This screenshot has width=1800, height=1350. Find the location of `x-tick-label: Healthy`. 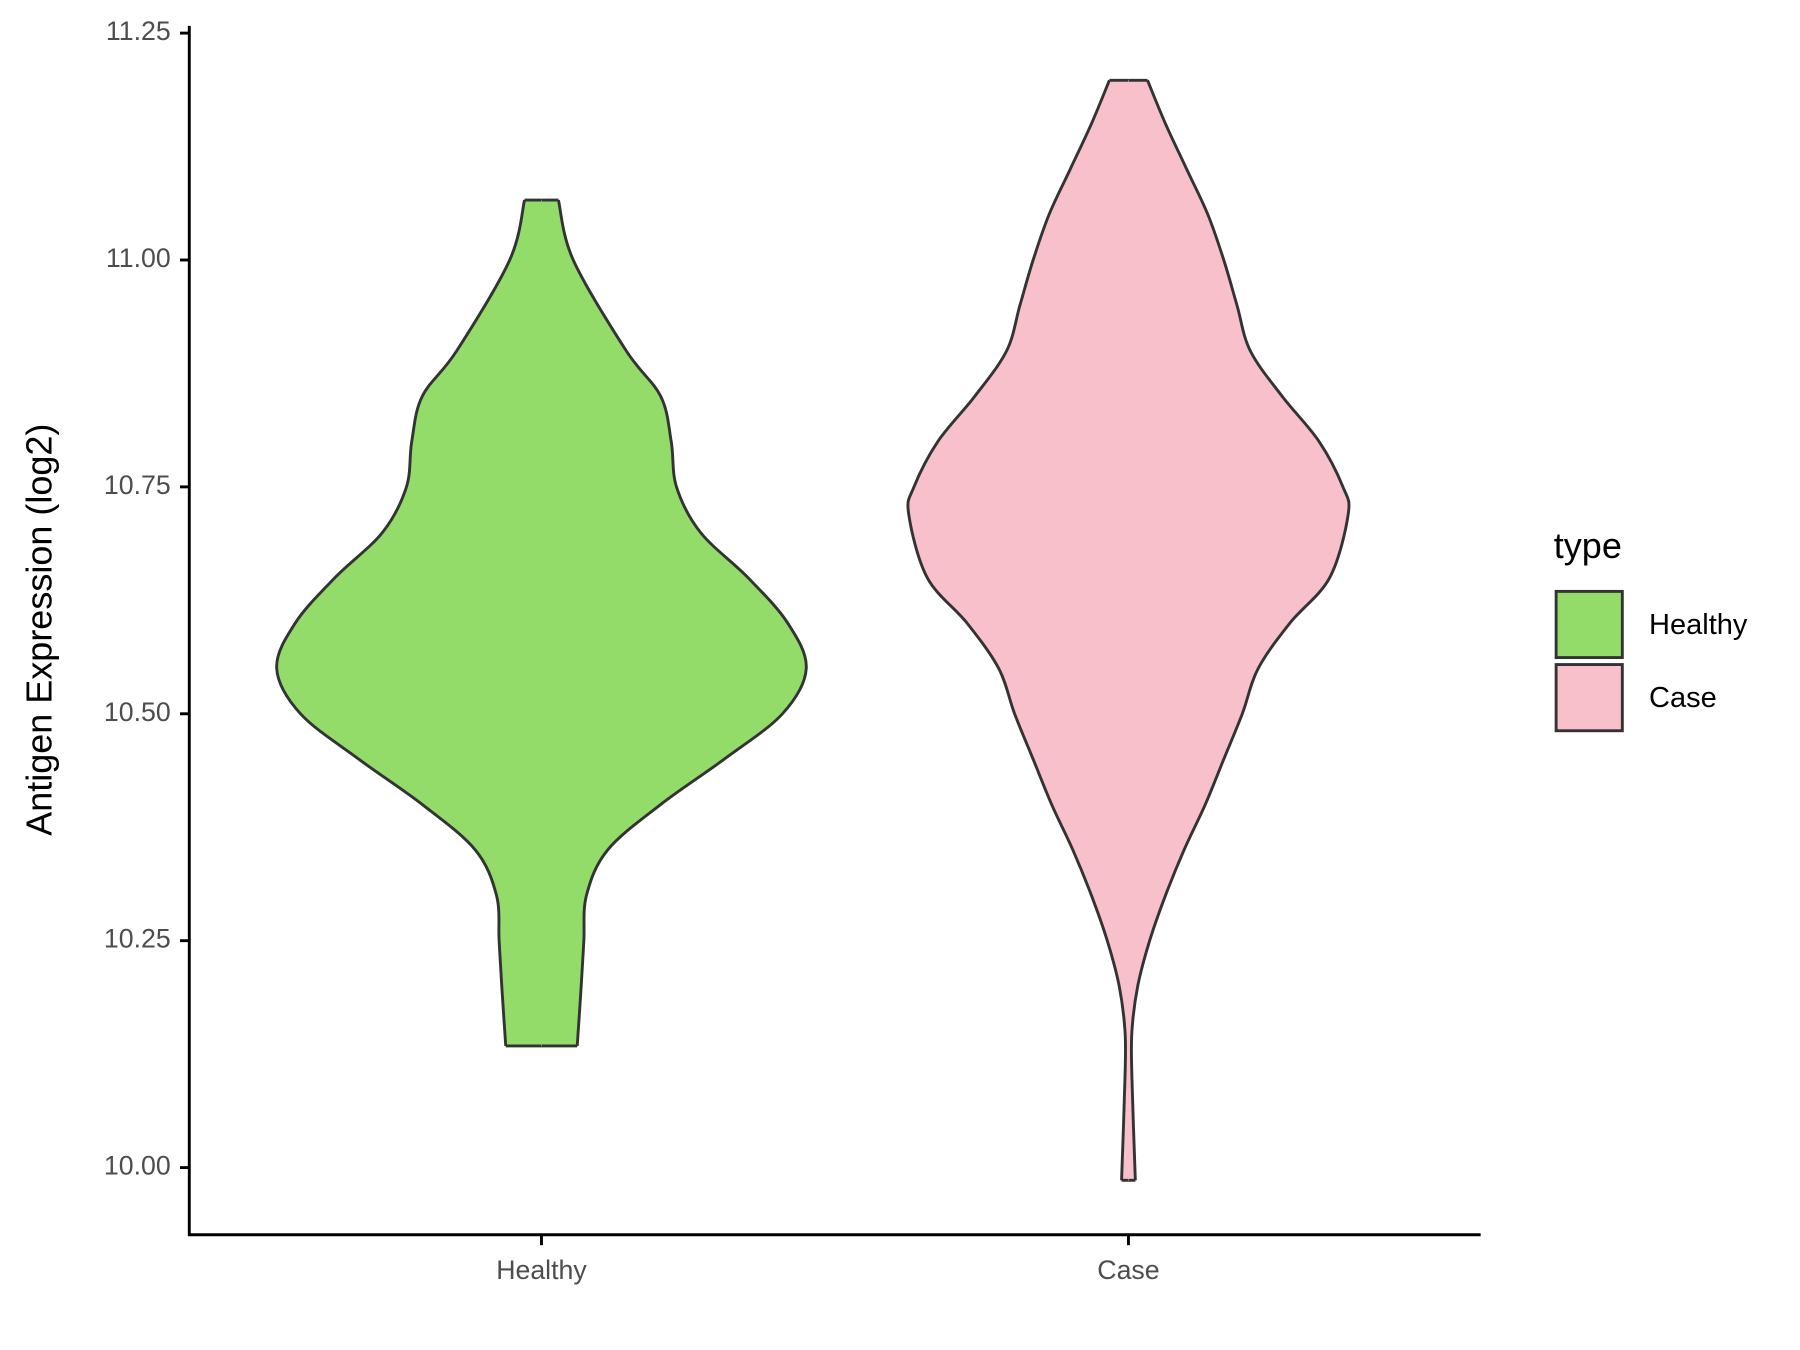

x-tick-label: Healthy is located at coordinates (541, 1270).